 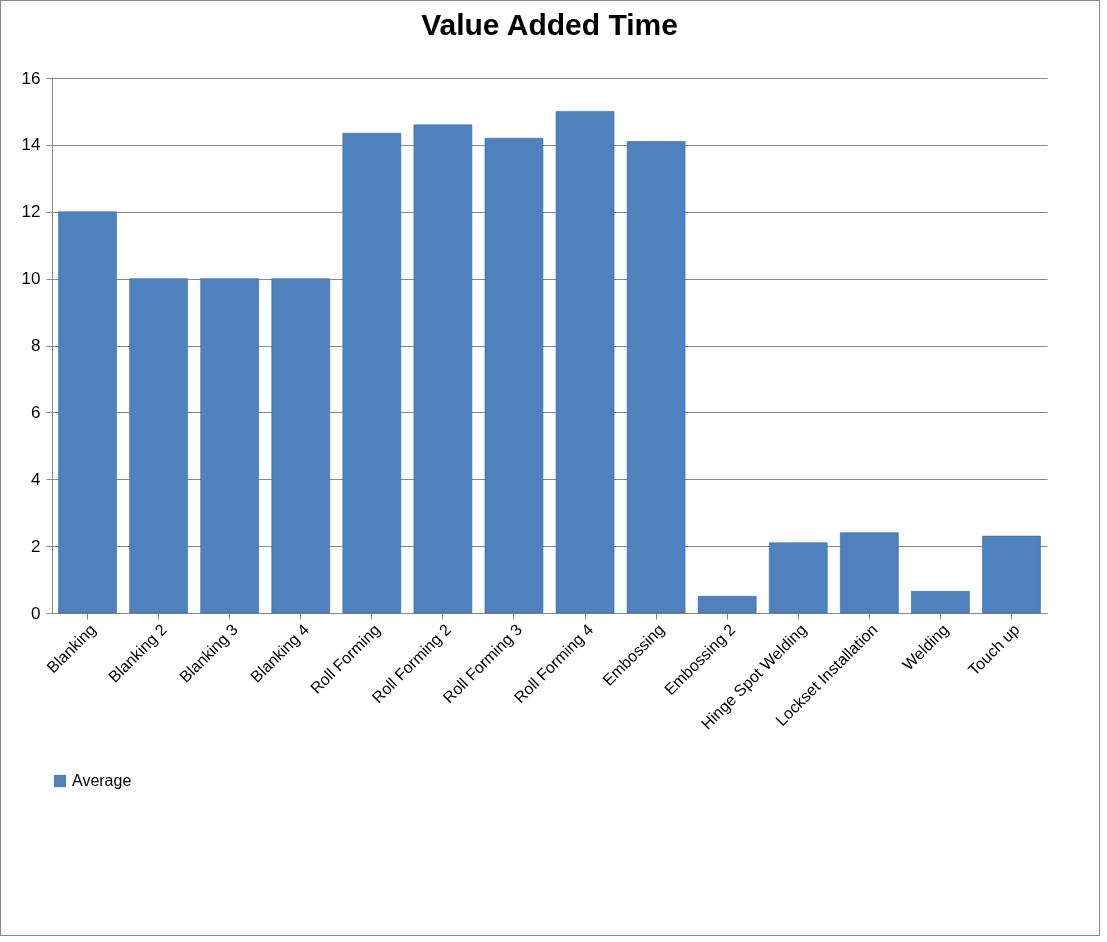 I want to click on y-tick-label: 12, so click(x=31, y=212).